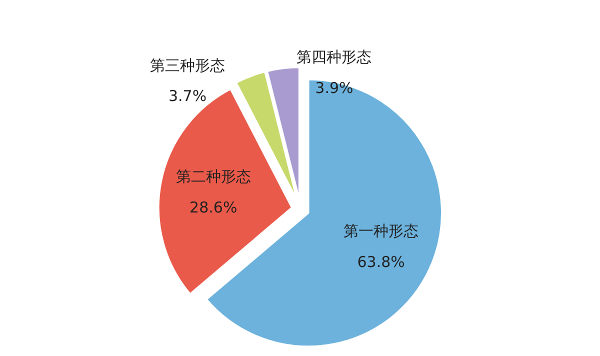 The height and width of the screenshot is (356, 600). I want to click on data-label: 3.9%, so click(334, 87).